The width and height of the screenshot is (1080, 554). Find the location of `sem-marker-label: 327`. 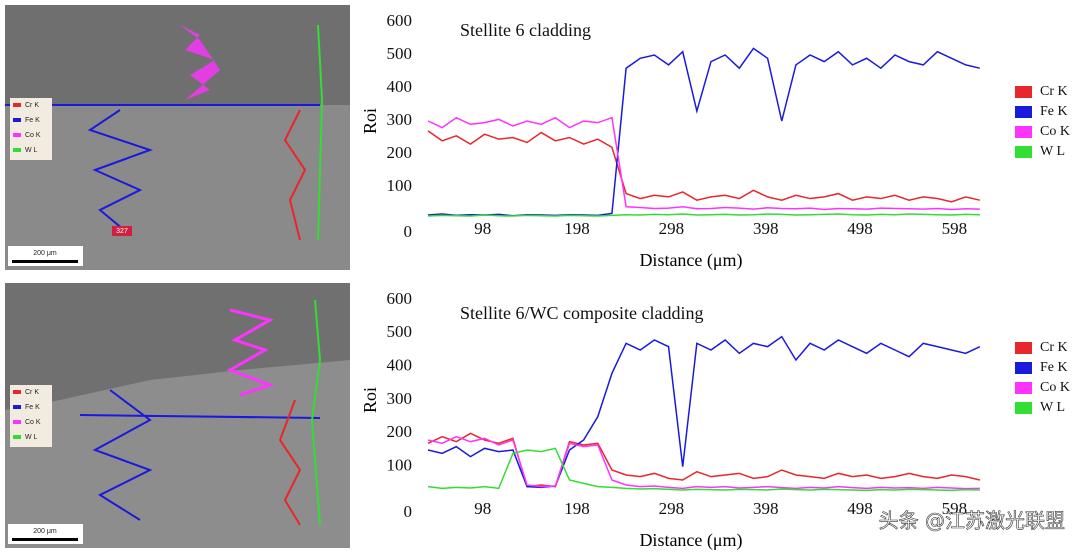

sem-marker-label: 327 is located at coordinates (122, 231).